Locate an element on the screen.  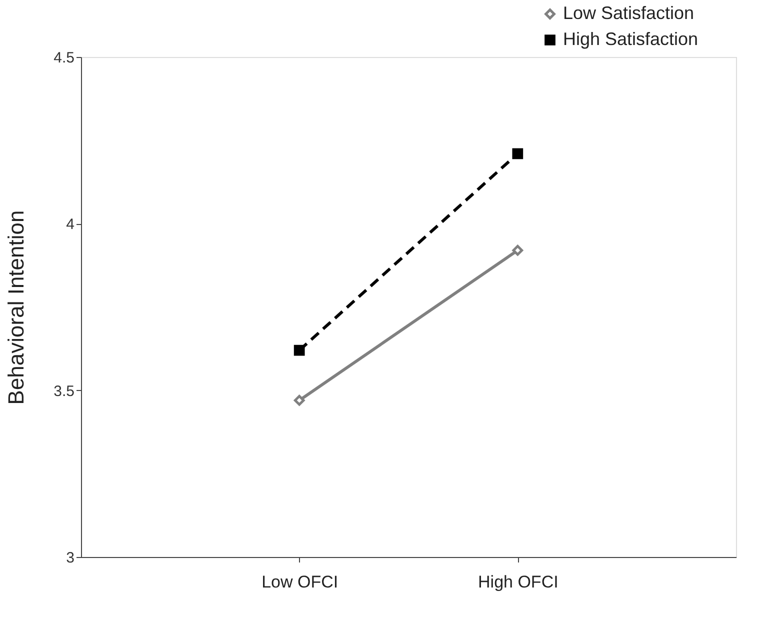
x-tick-label: High OFCI is located at coordinates (518, 582).